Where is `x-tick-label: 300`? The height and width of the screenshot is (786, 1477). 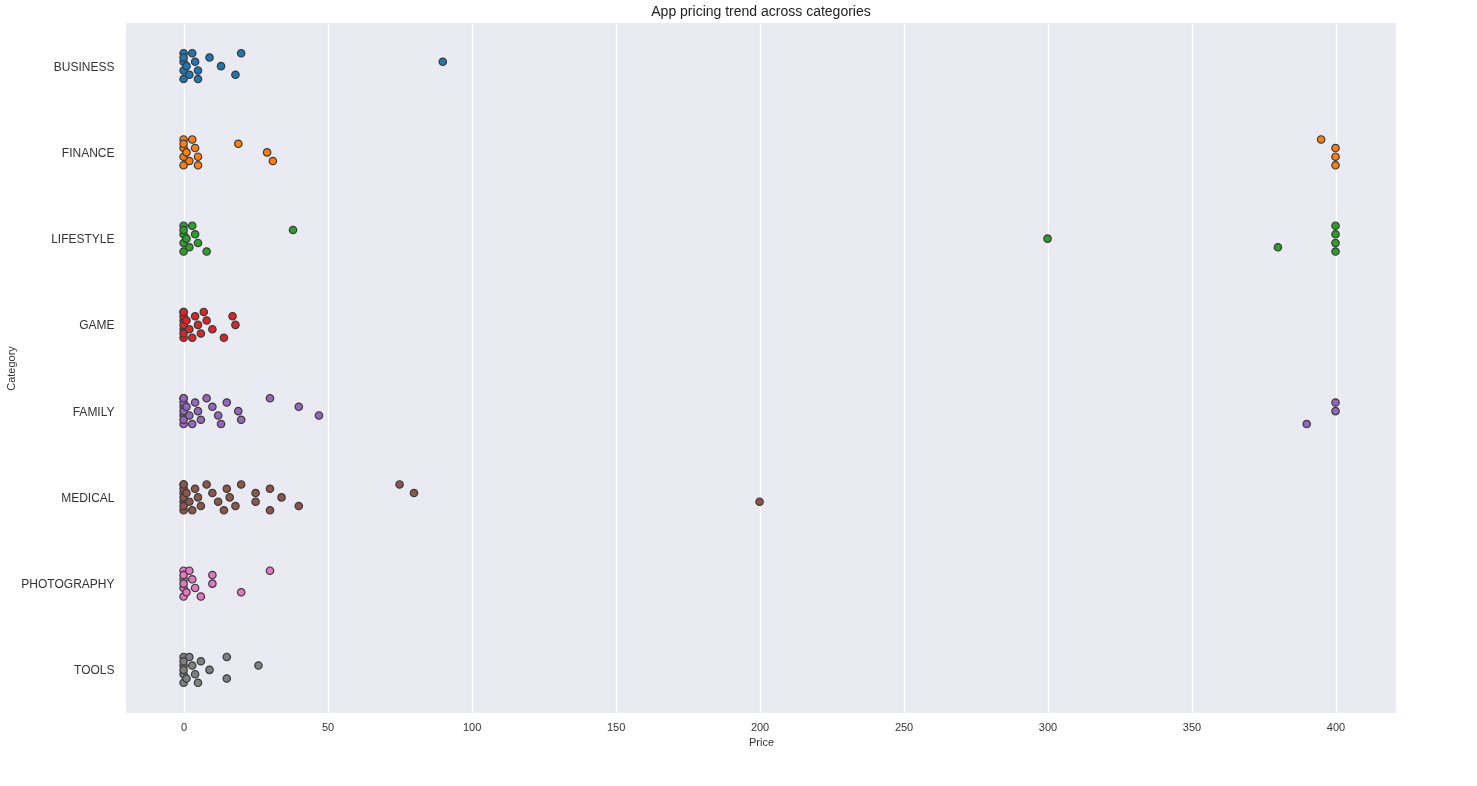
x-tick-label: 300 is located at coordinates (1048, 726).